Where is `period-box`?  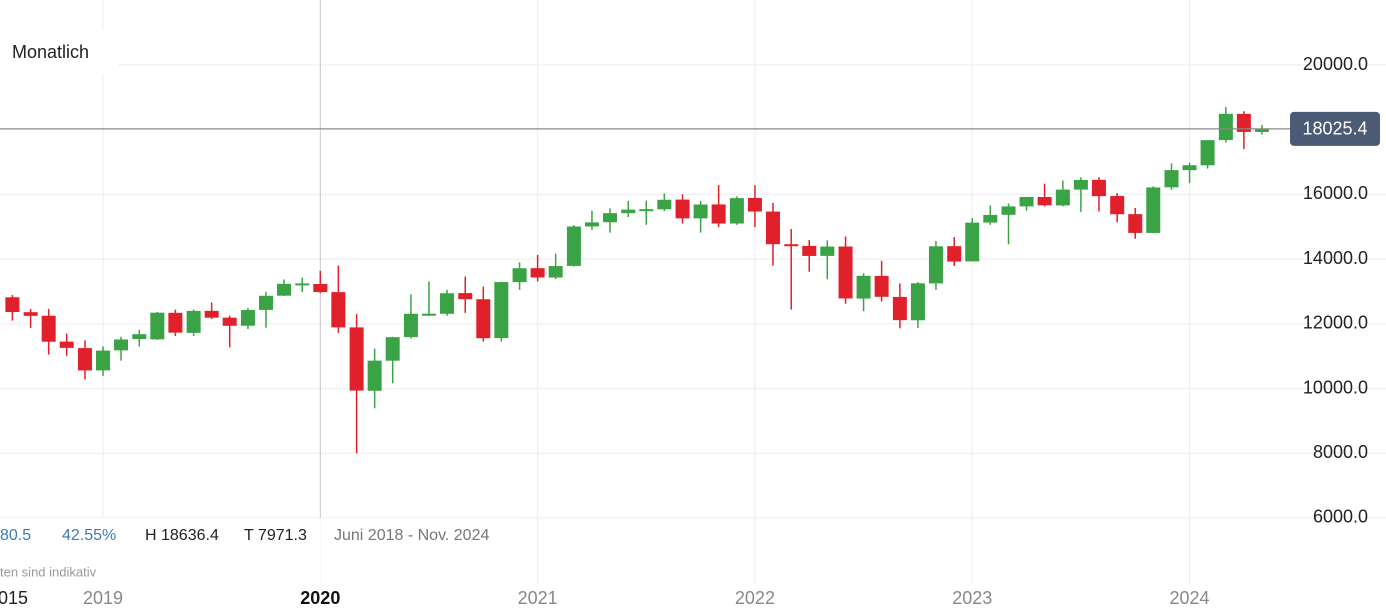 period-box is located at coordinates (59, 52).